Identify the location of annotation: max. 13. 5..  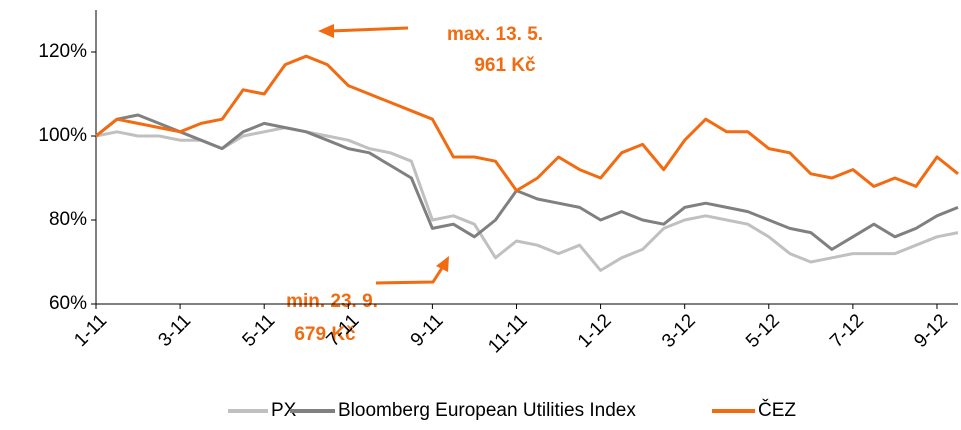
(495, 34).